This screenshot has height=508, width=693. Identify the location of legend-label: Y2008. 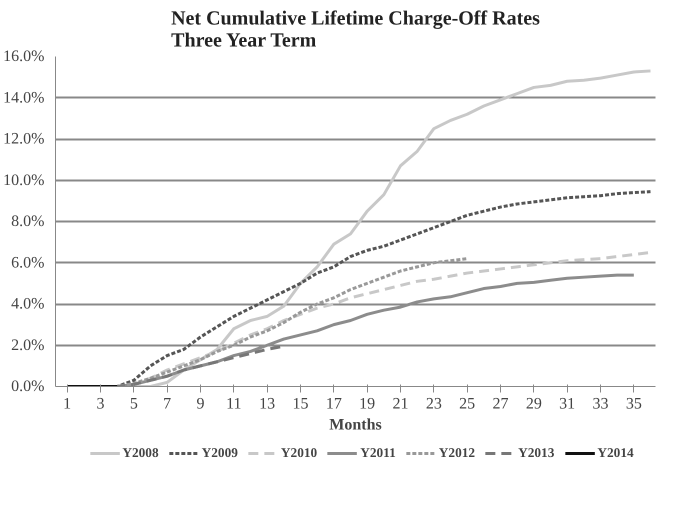
(140, 453).